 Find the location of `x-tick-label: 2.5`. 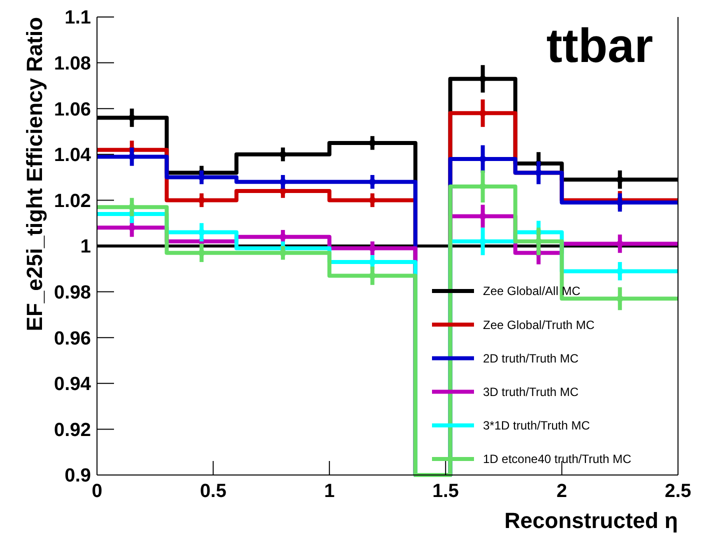

x-tick-label: 2.5 is located at coordinates (678, 491).